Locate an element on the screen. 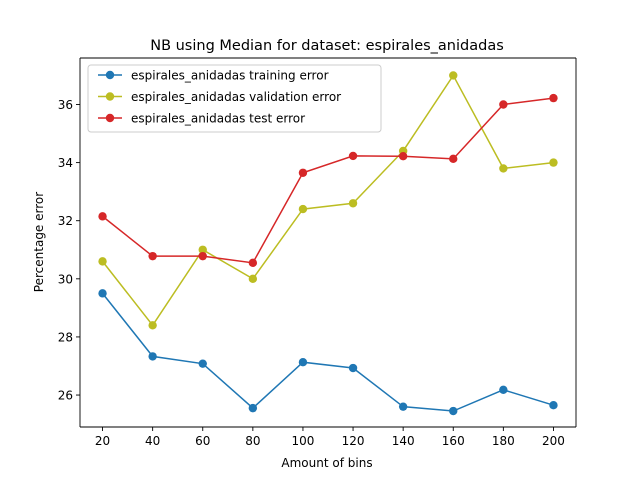  legend-box is located at coordinates (234, 98).